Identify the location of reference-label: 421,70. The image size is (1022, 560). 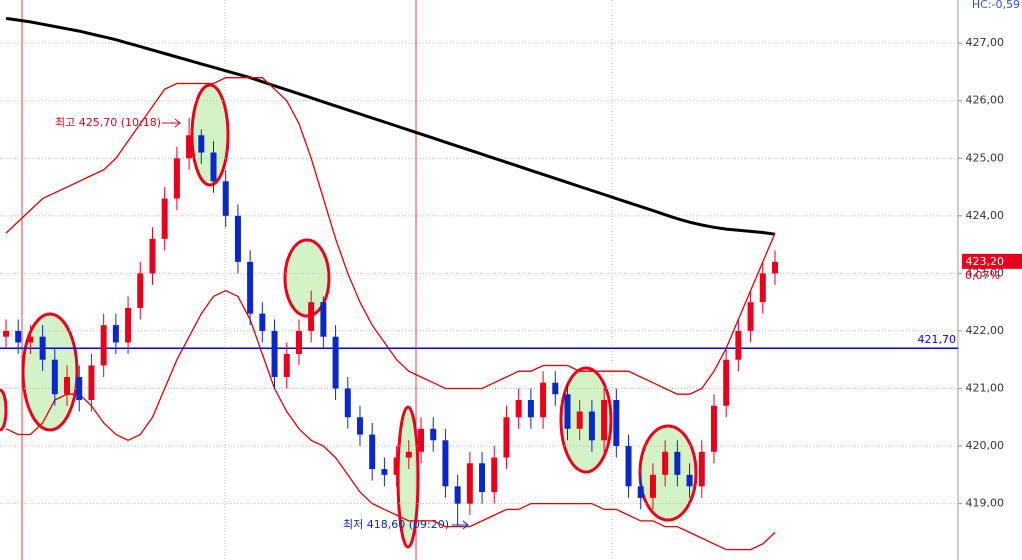
(937, 339).